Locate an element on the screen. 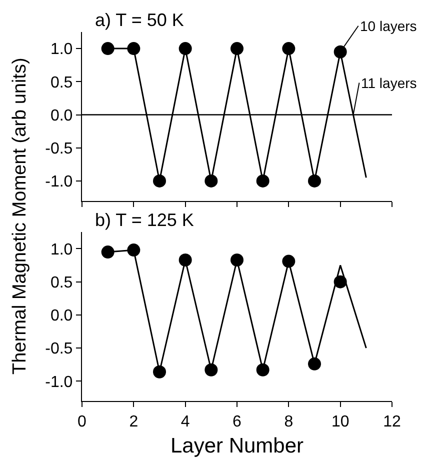  x-tick-label: 0 is located at coordinates (82, 421).